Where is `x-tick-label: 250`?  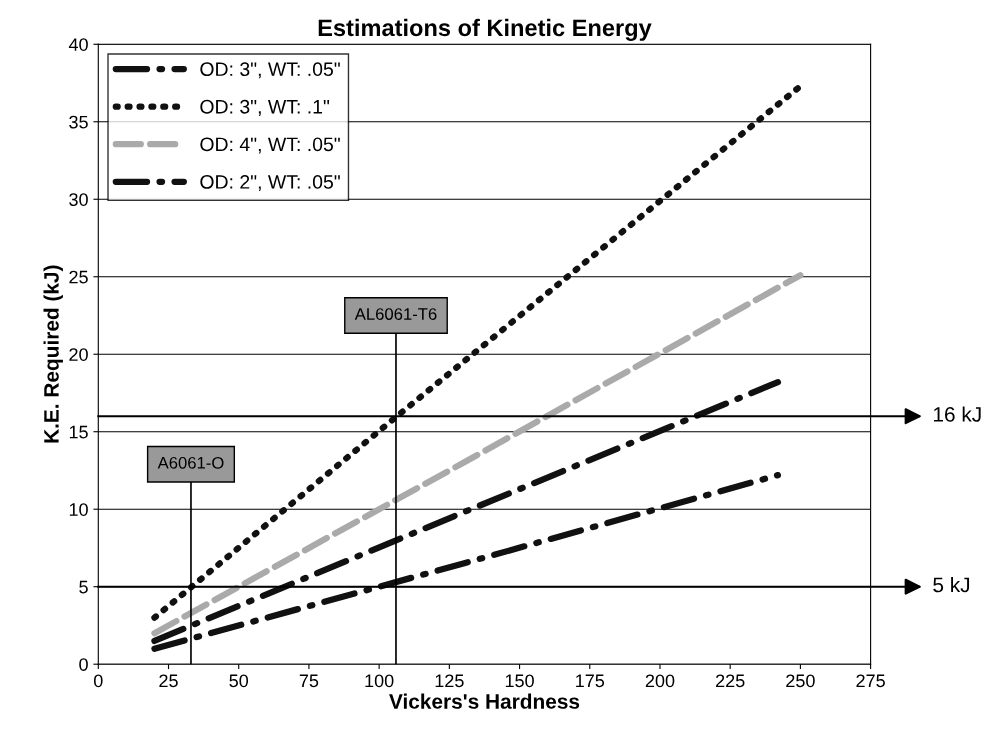
x-tick-label: 250 is located at coordinates (800, 681).